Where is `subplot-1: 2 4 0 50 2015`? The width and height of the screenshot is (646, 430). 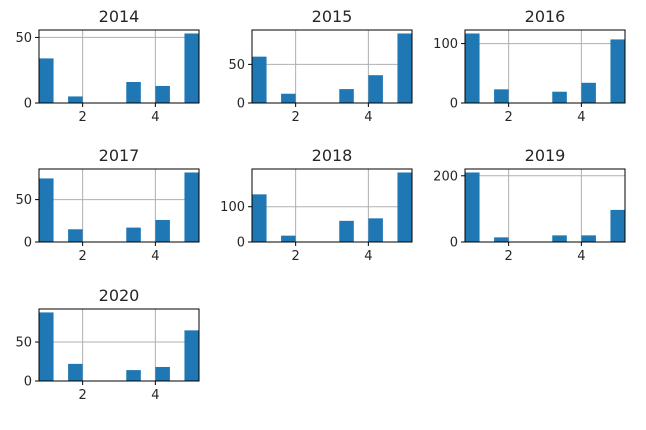 subplot-1: 2 4 0 50 2015 is located at coordinates (320, 66).